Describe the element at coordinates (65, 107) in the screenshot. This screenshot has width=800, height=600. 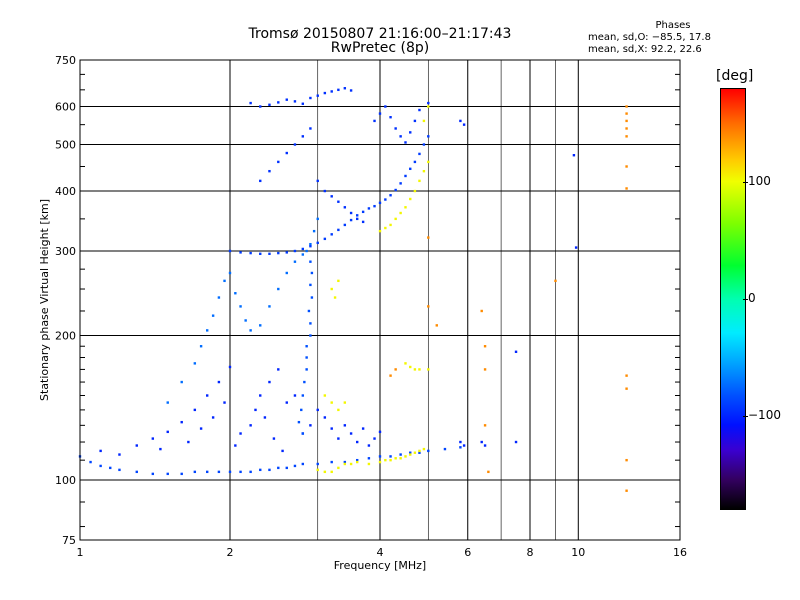
I see `y-tick-label: 600` at that location.